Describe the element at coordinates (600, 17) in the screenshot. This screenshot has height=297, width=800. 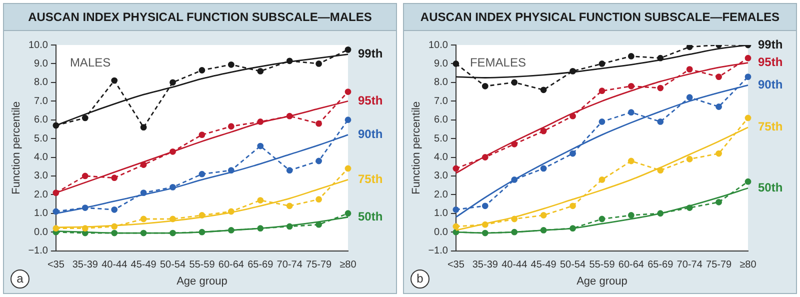
I see `chart-title: AUSCAN INDEX PHYSICAL FUNCTION SUBSCALE—FEMALES` at that location.